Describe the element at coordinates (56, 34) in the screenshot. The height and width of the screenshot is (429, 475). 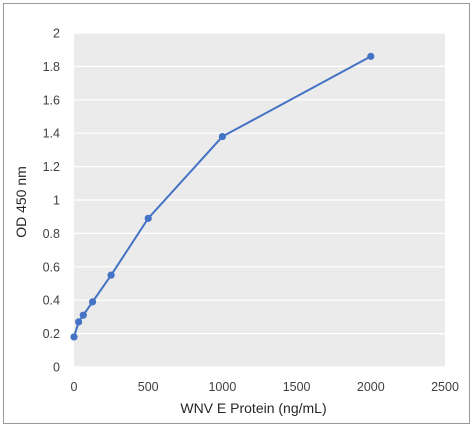
I see `y-tick-label: 2` at that location.